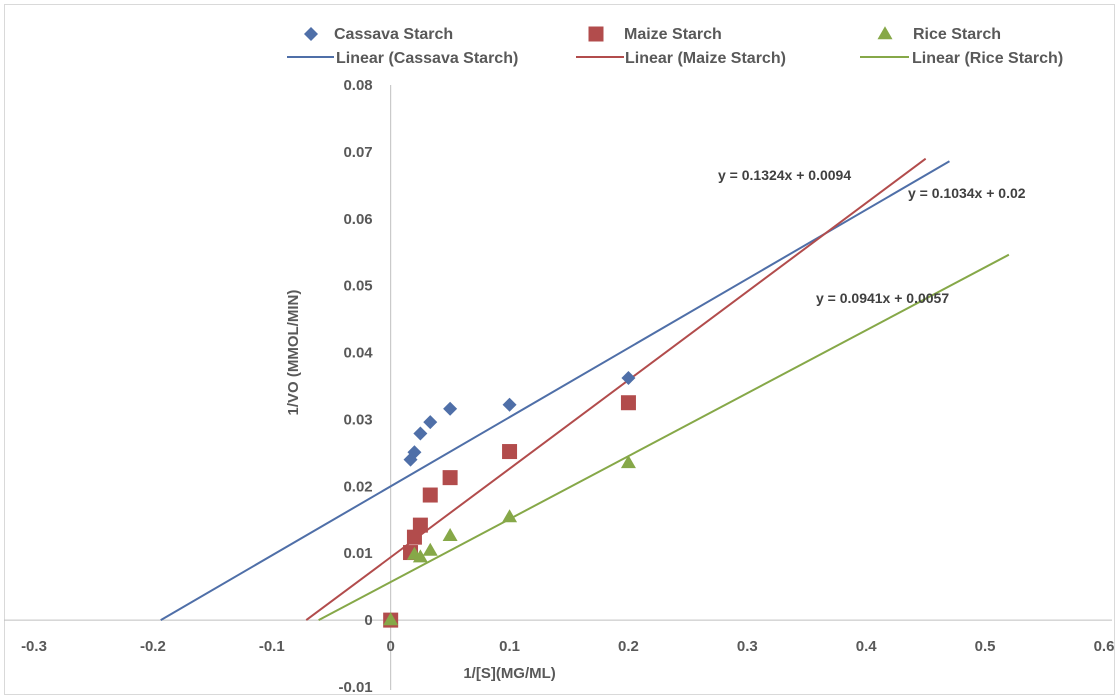 The image size is (1117, 697). I want to click on legend-label: Linear (Cassava Starch), so click(427, 58).